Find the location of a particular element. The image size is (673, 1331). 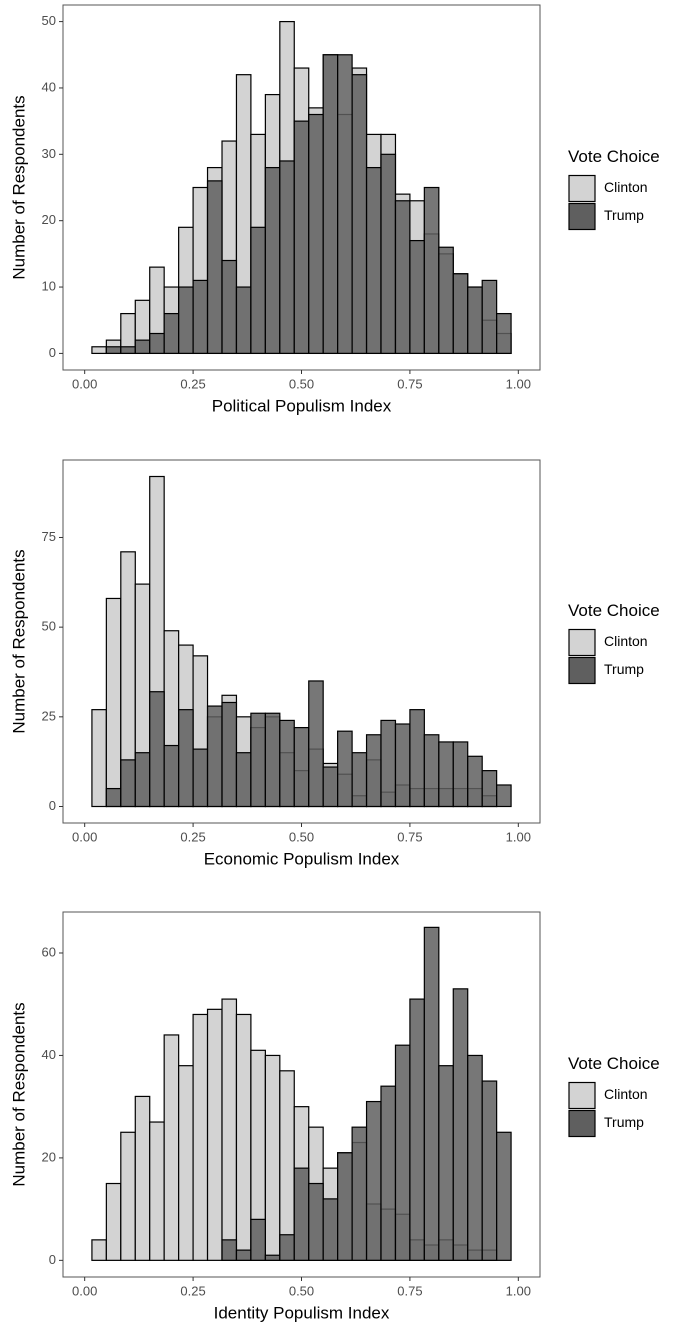

y-tick-label: 60 is located at coordinates (49, 951).